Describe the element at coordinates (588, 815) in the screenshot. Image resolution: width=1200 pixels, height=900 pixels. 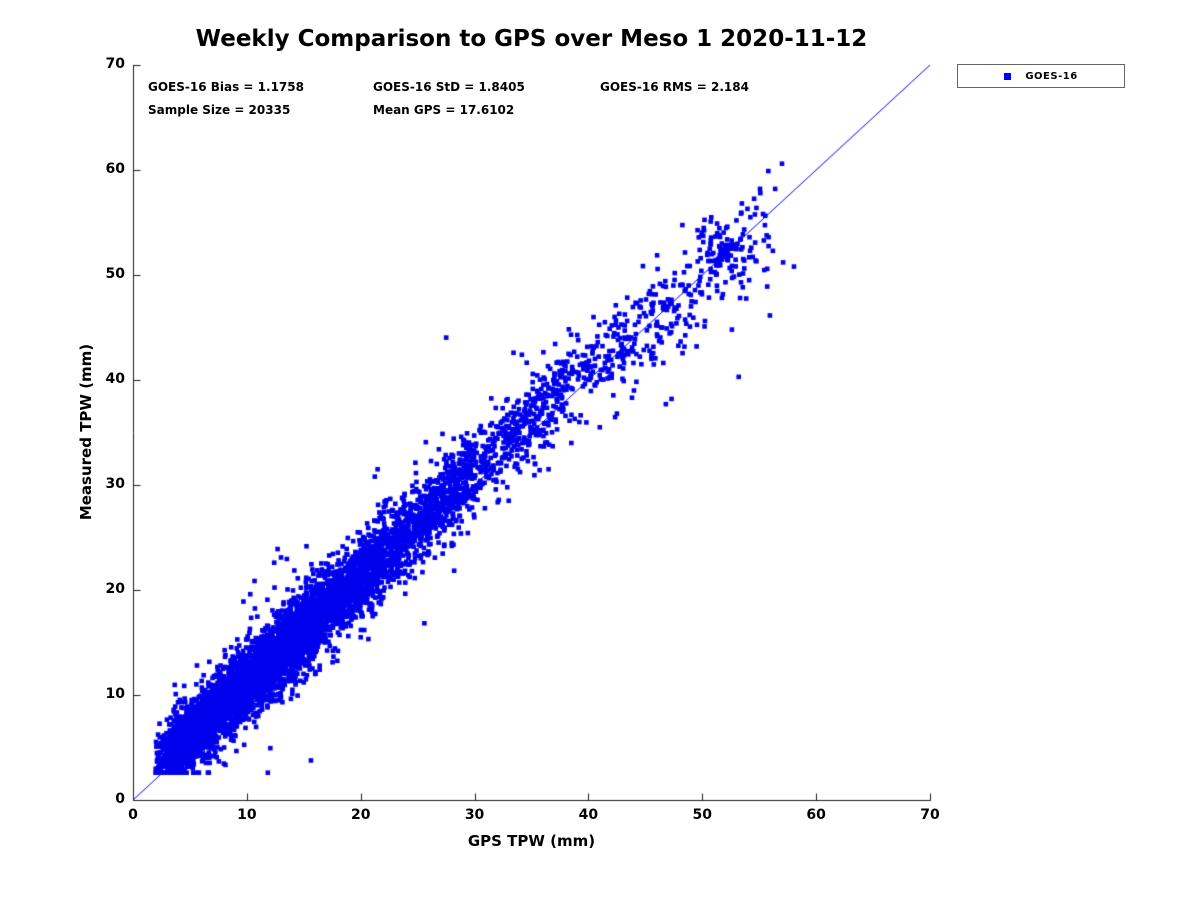
I see `x-tick-label: 40` at that location.